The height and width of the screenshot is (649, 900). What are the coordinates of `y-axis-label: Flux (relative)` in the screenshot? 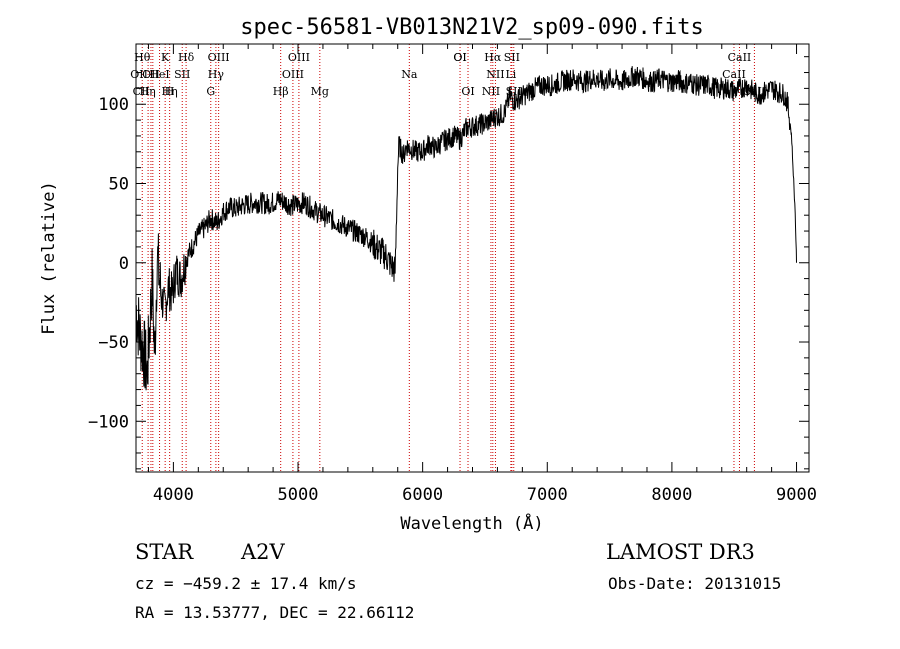 It's located at (49, 258).